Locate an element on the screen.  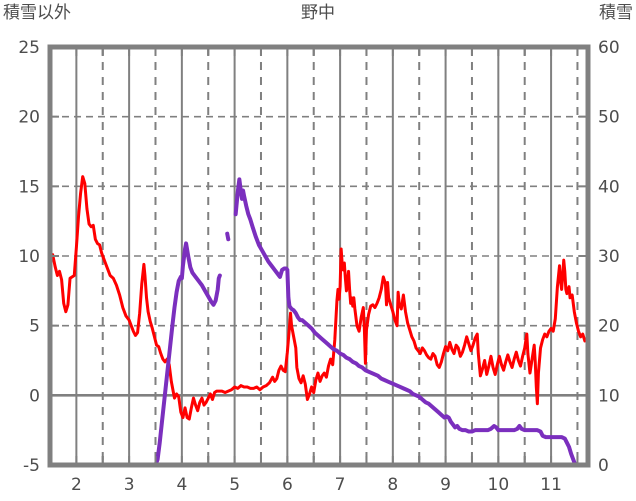
x-tick-label: 5 is located at coordinates (234, 485).